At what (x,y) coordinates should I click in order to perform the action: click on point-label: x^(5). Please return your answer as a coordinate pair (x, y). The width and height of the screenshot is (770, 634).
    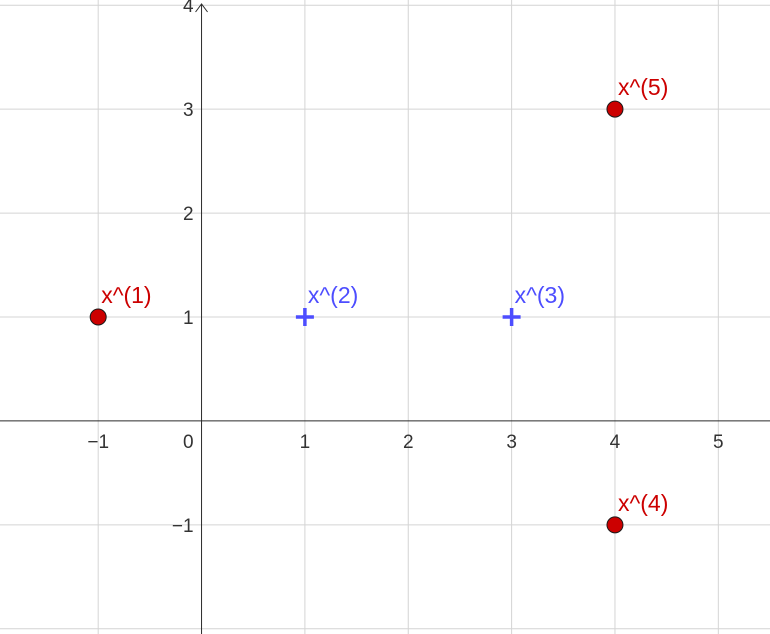
    Looking at the image, I should click on (643, 87).